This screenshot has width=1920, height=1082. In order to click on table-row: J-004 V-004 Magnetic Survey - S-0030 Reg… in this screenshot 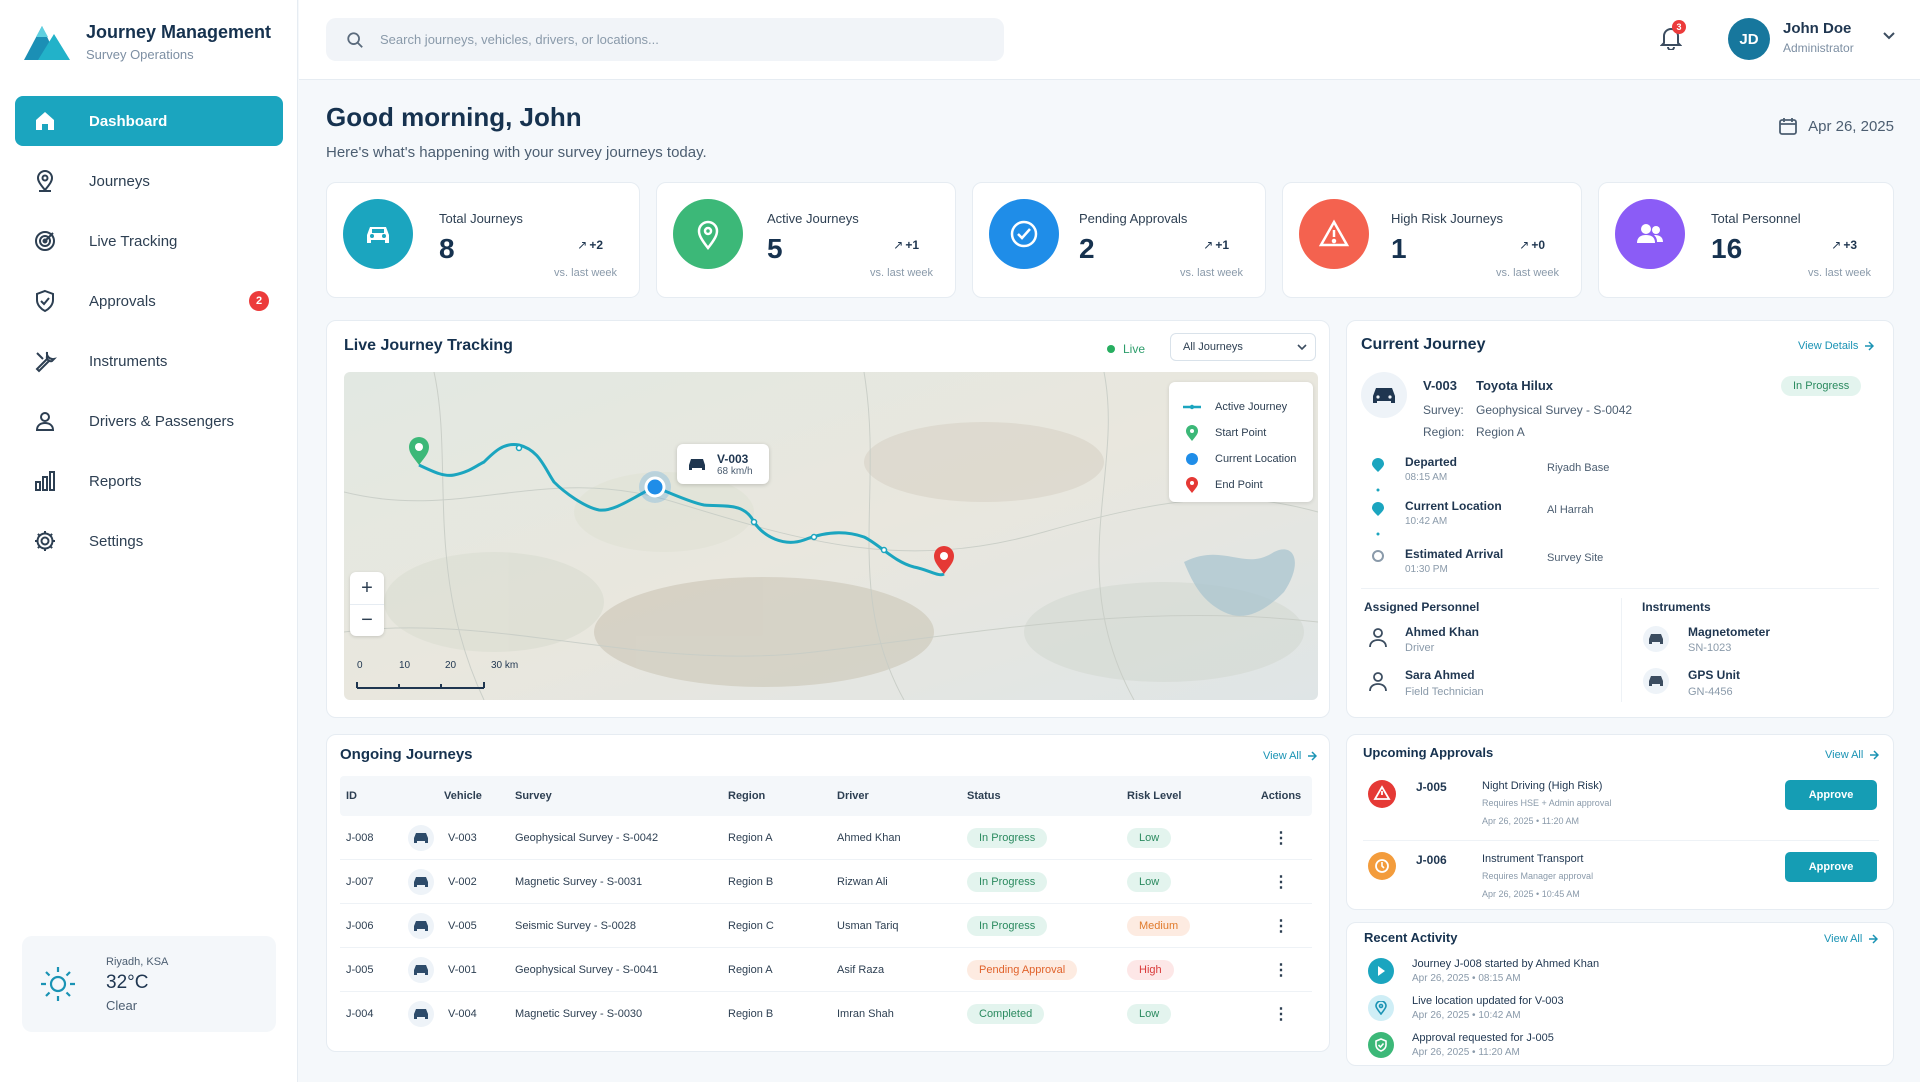, I will do `click(826, 1014)`.